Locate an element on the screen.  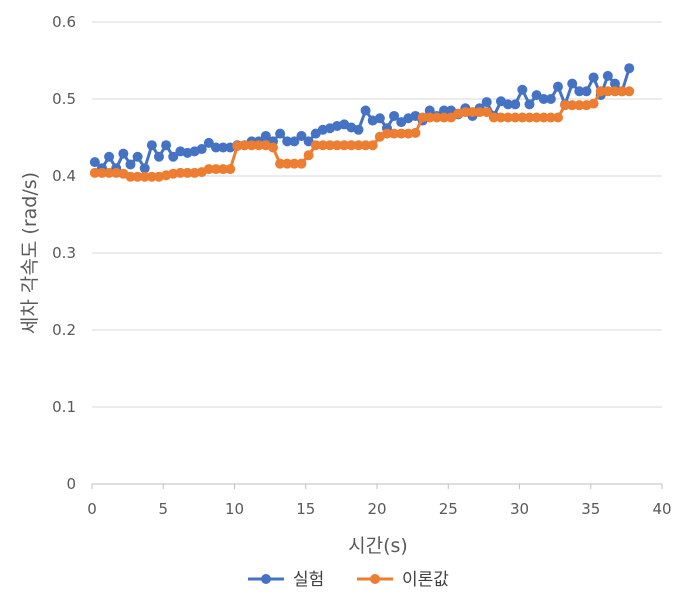
x-axis-ticks: 0 5 10 15 20 25 30 35 40 is located at coordinates (379, 509).